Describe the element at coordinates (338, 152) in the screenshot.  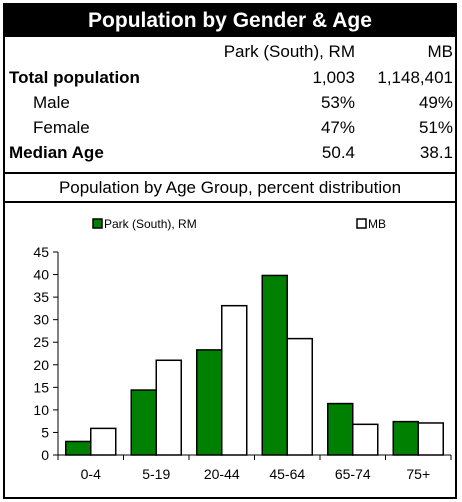
I see `cell-park: 50.4` at that location.